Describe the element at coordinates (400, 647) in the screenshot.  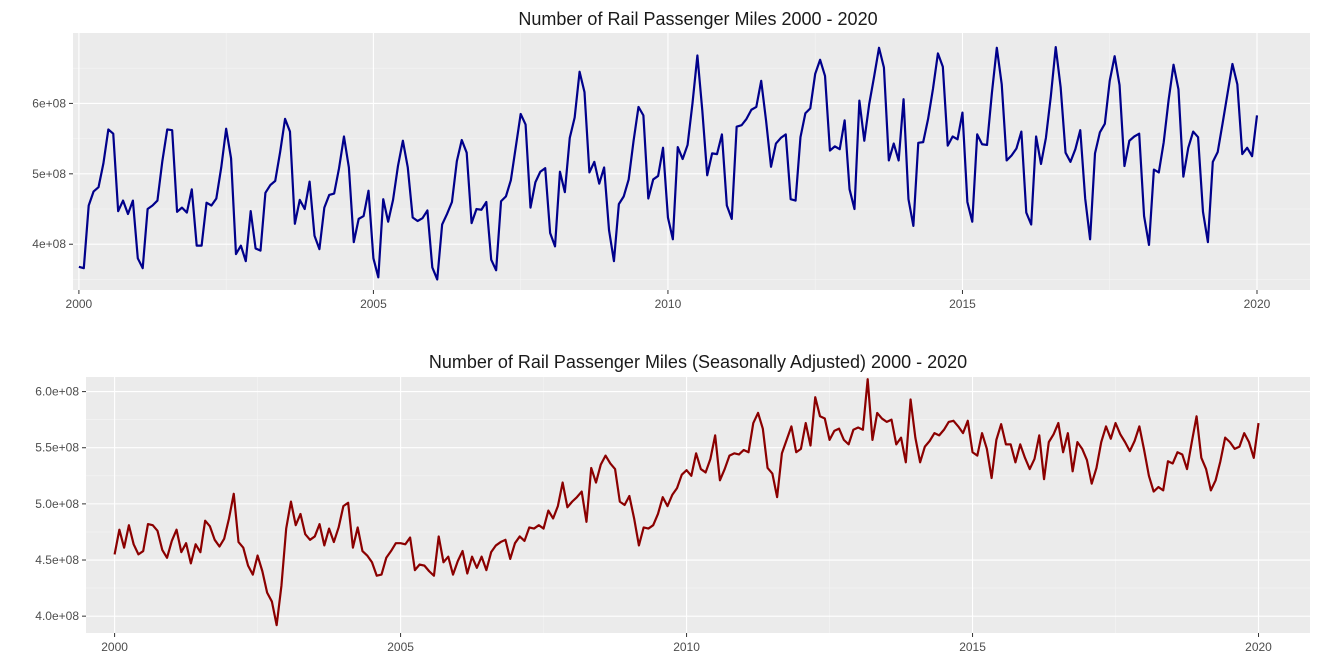
I see `bottom-chart-x-tick-label: 2005` at that location.